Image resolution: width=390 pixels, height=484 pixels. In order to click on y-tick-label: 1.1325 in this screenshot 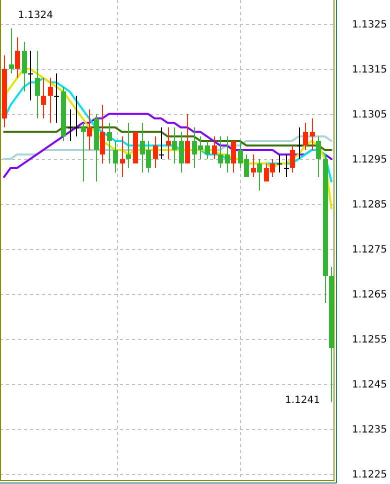, I will do `click(369, 24)`.